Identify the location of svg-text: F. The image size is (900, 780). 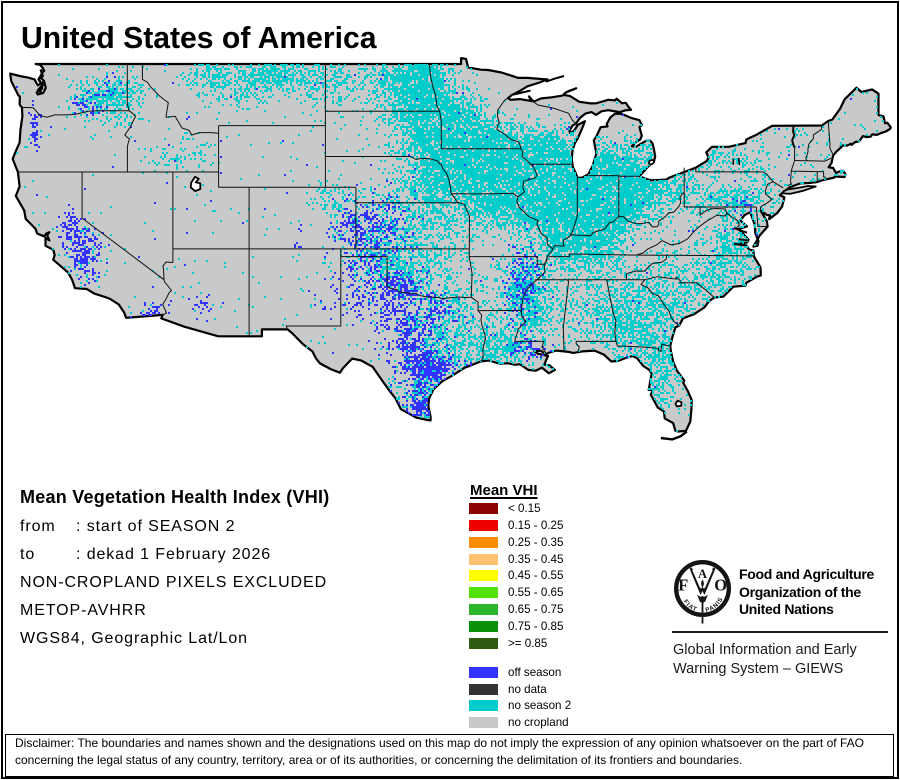
(683, 585).